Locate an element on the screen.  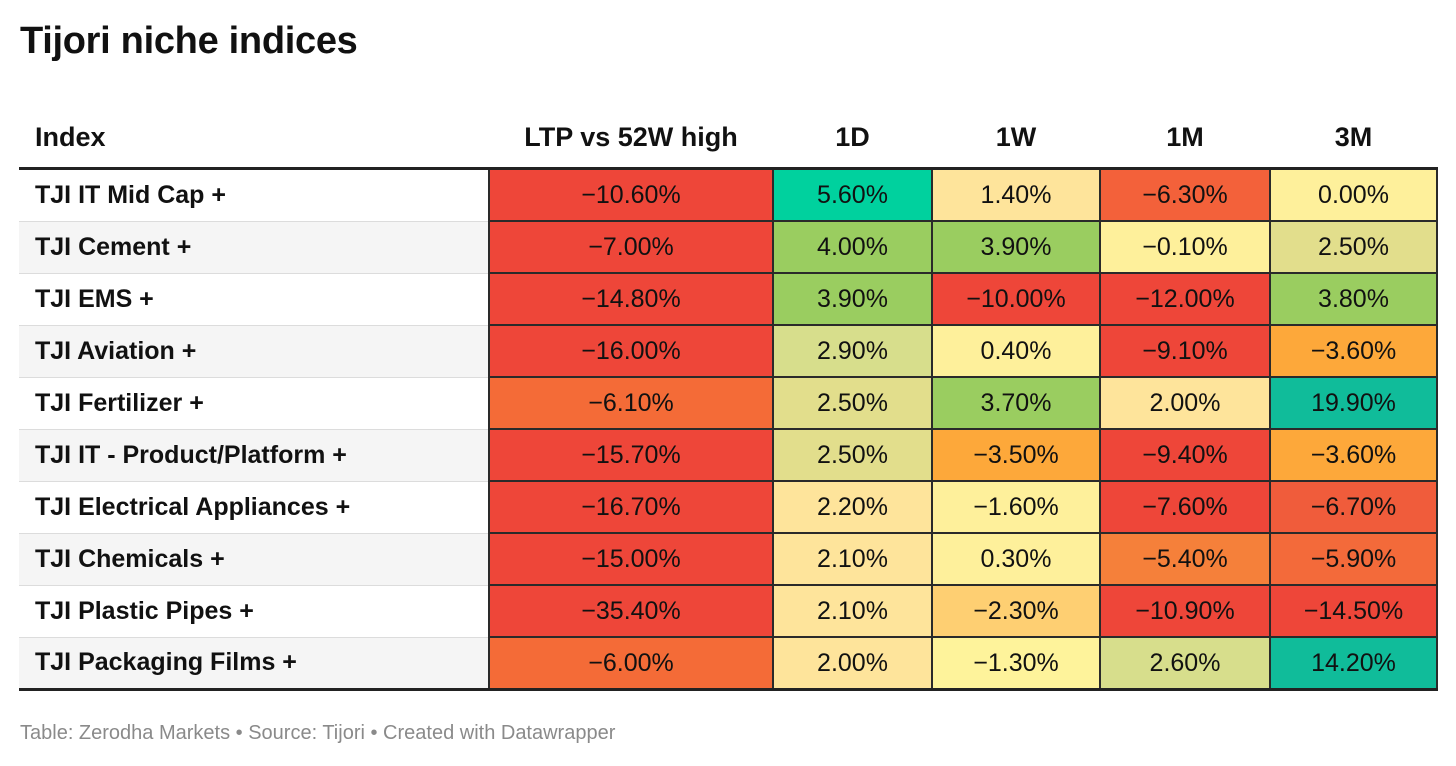
value-cell-1m: −9.40% is located at coordinates (1185, 455).